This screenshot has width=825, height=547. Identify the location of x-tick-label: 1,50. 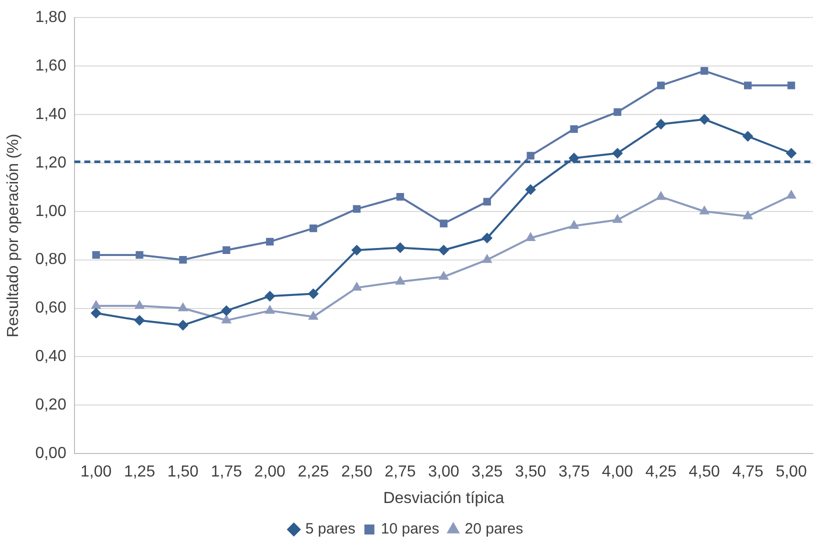
(183, 472).